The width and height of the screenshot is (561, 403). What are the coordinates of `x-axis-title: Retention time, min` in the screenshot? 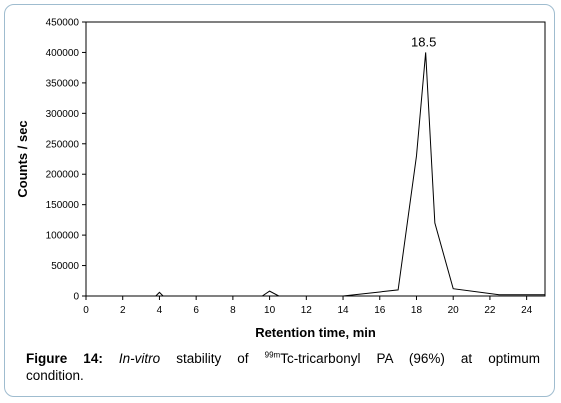 It's located at (315, 332).